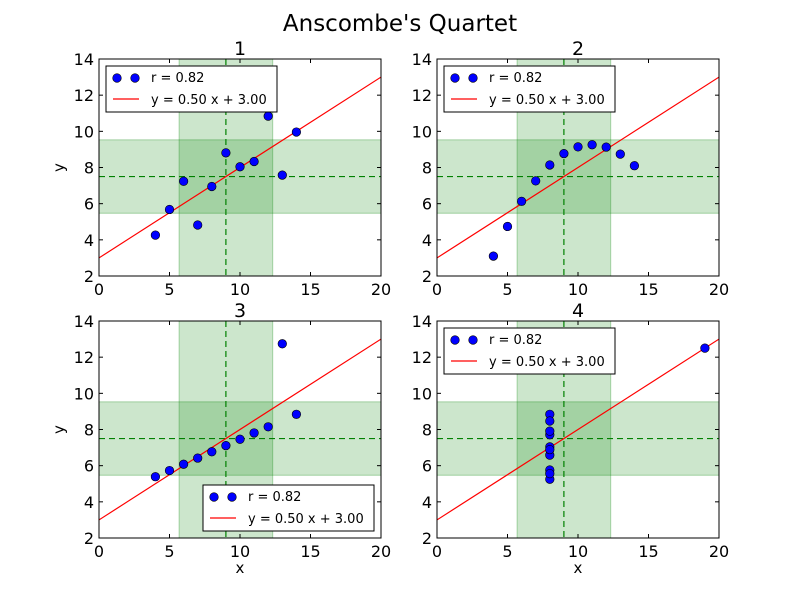  I want to click on subplot-title: 1, so click(240, 49).